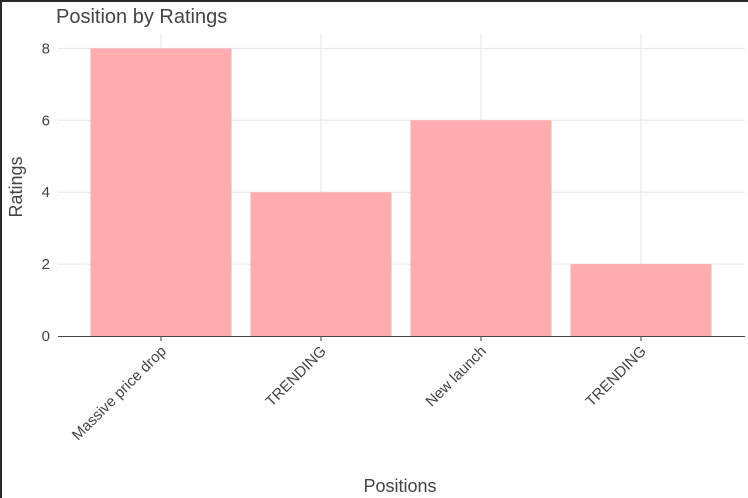  Describe the element at coordinates (16, 186) in the screenshot. I see `y-axis-title: Ratings` at that location.